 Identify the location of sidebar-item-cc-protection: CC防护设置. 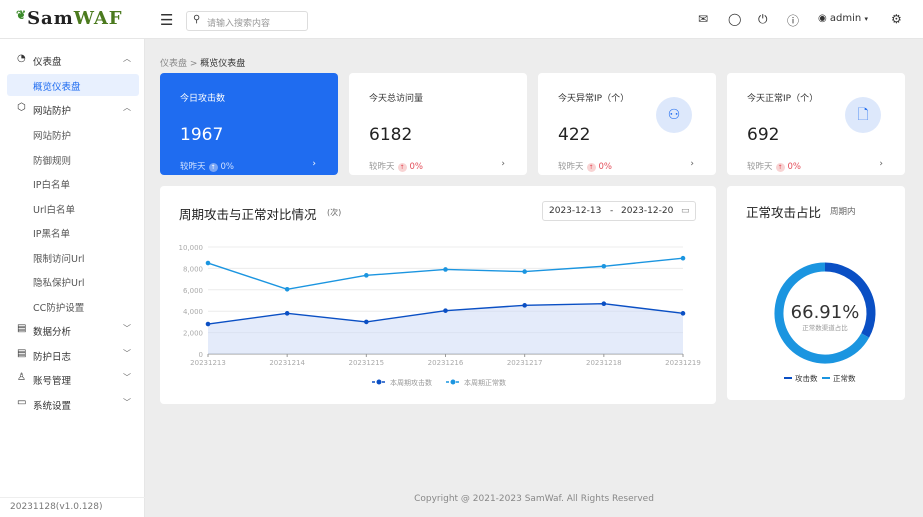
(72, 306).